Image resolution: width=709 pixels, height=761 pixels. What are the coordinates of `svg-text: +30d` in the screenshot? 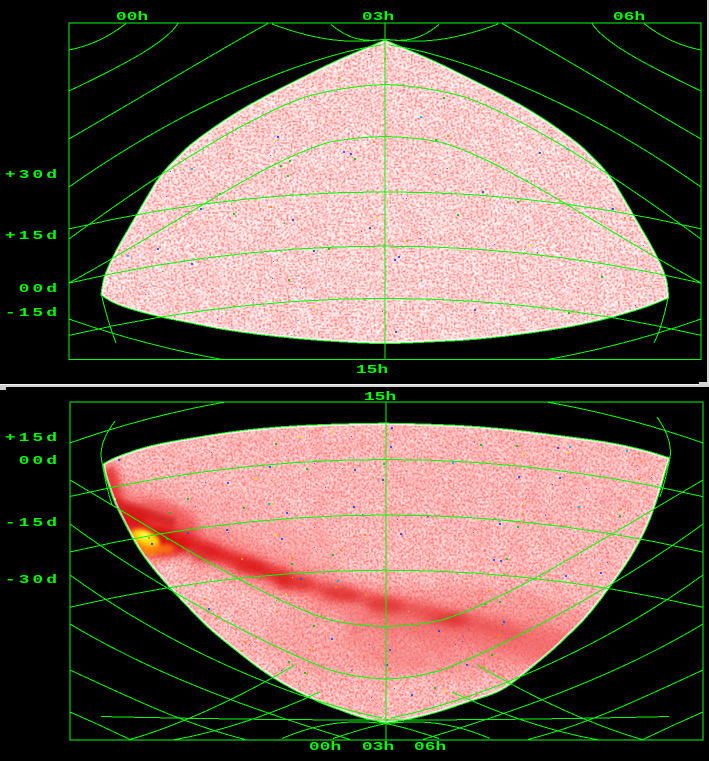 It's located at (32, 175).